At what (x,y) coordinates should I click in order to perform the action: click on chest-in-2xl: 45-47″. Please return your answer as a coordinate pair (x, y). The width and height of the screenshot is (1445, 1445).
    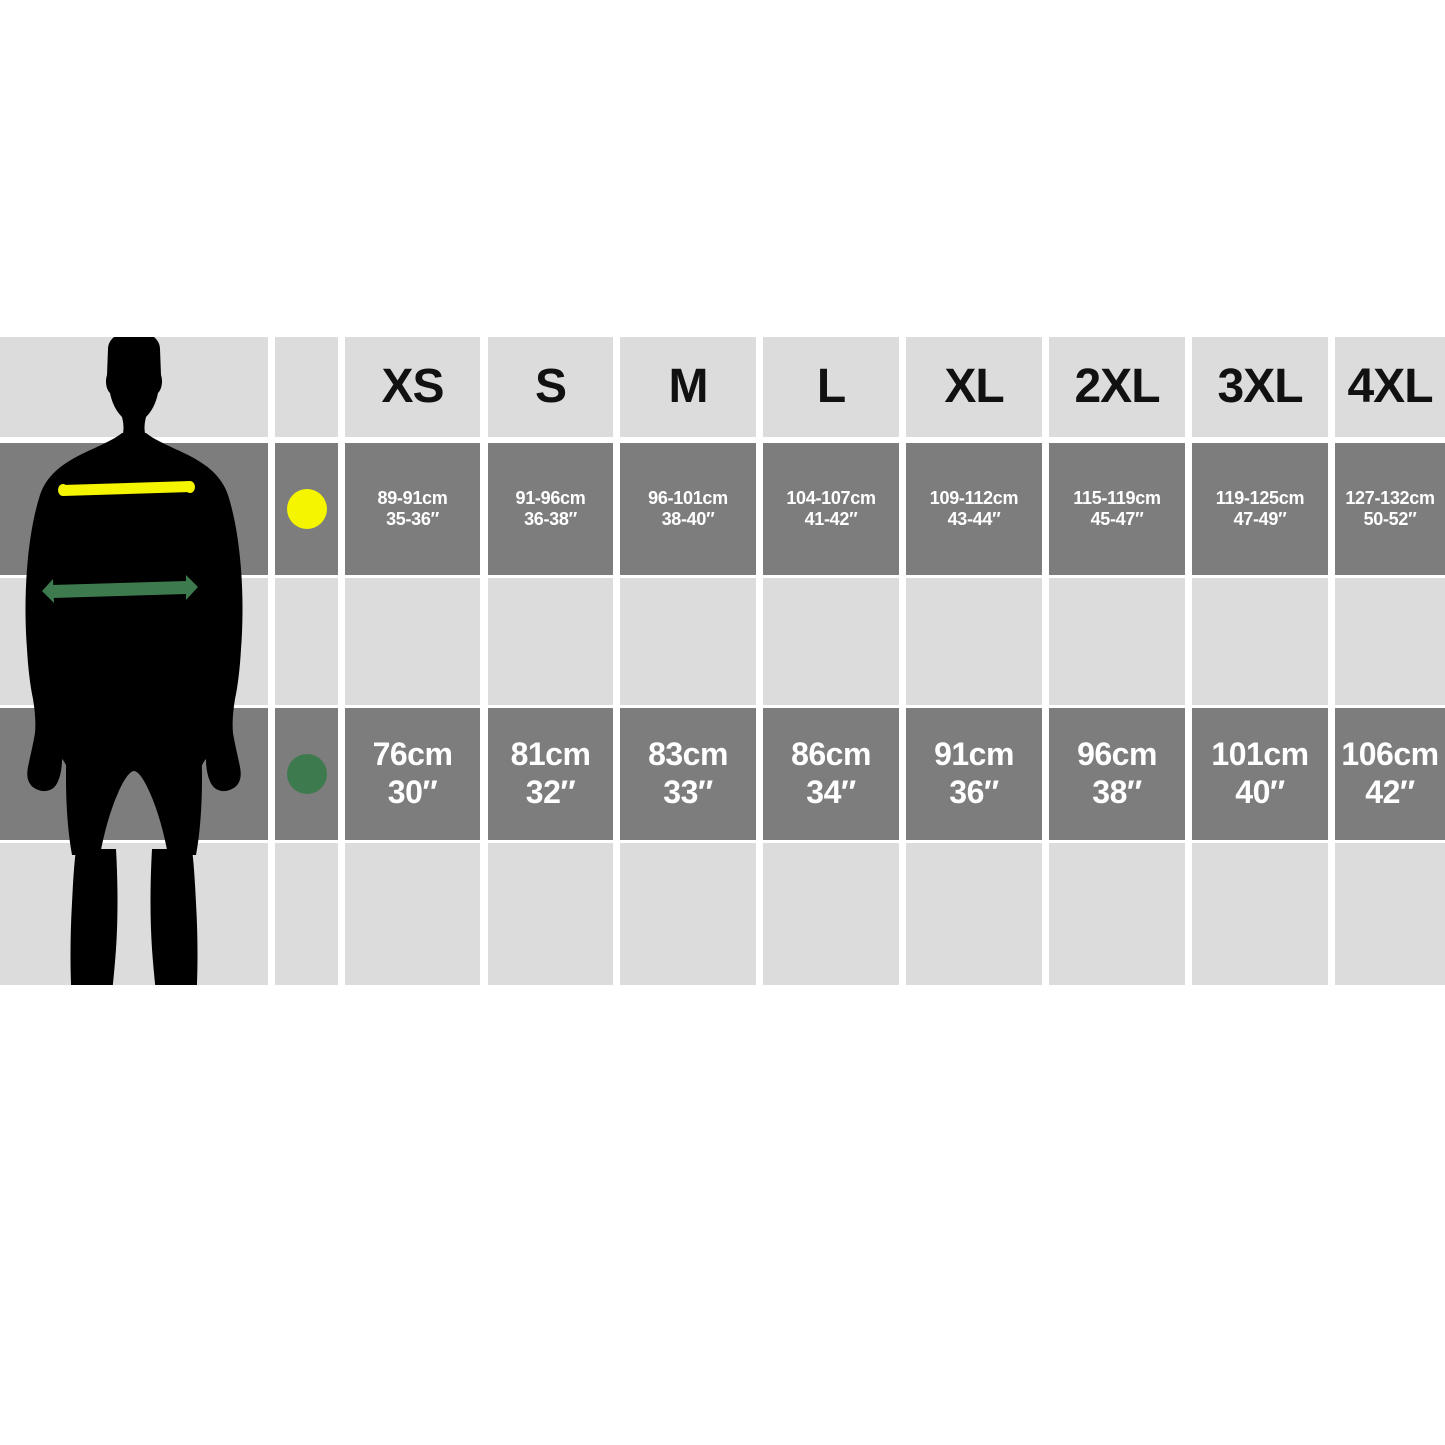
    Looking at the image, I should click on (1117, 519).